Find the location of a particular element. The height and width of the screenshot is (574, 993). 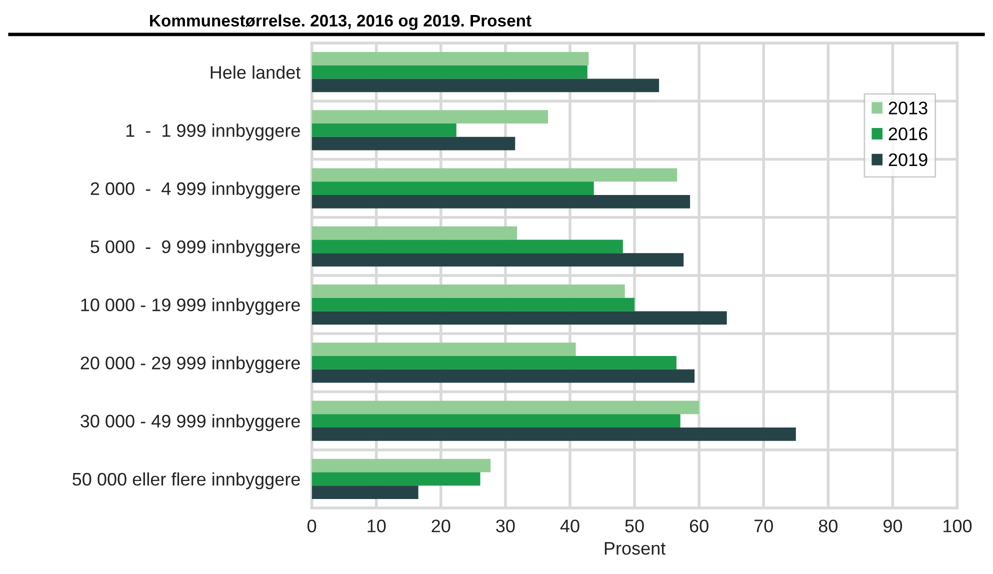

y-tick-label: 30 000 - 49 999 innbyggere is located at coordinates (190, 423).